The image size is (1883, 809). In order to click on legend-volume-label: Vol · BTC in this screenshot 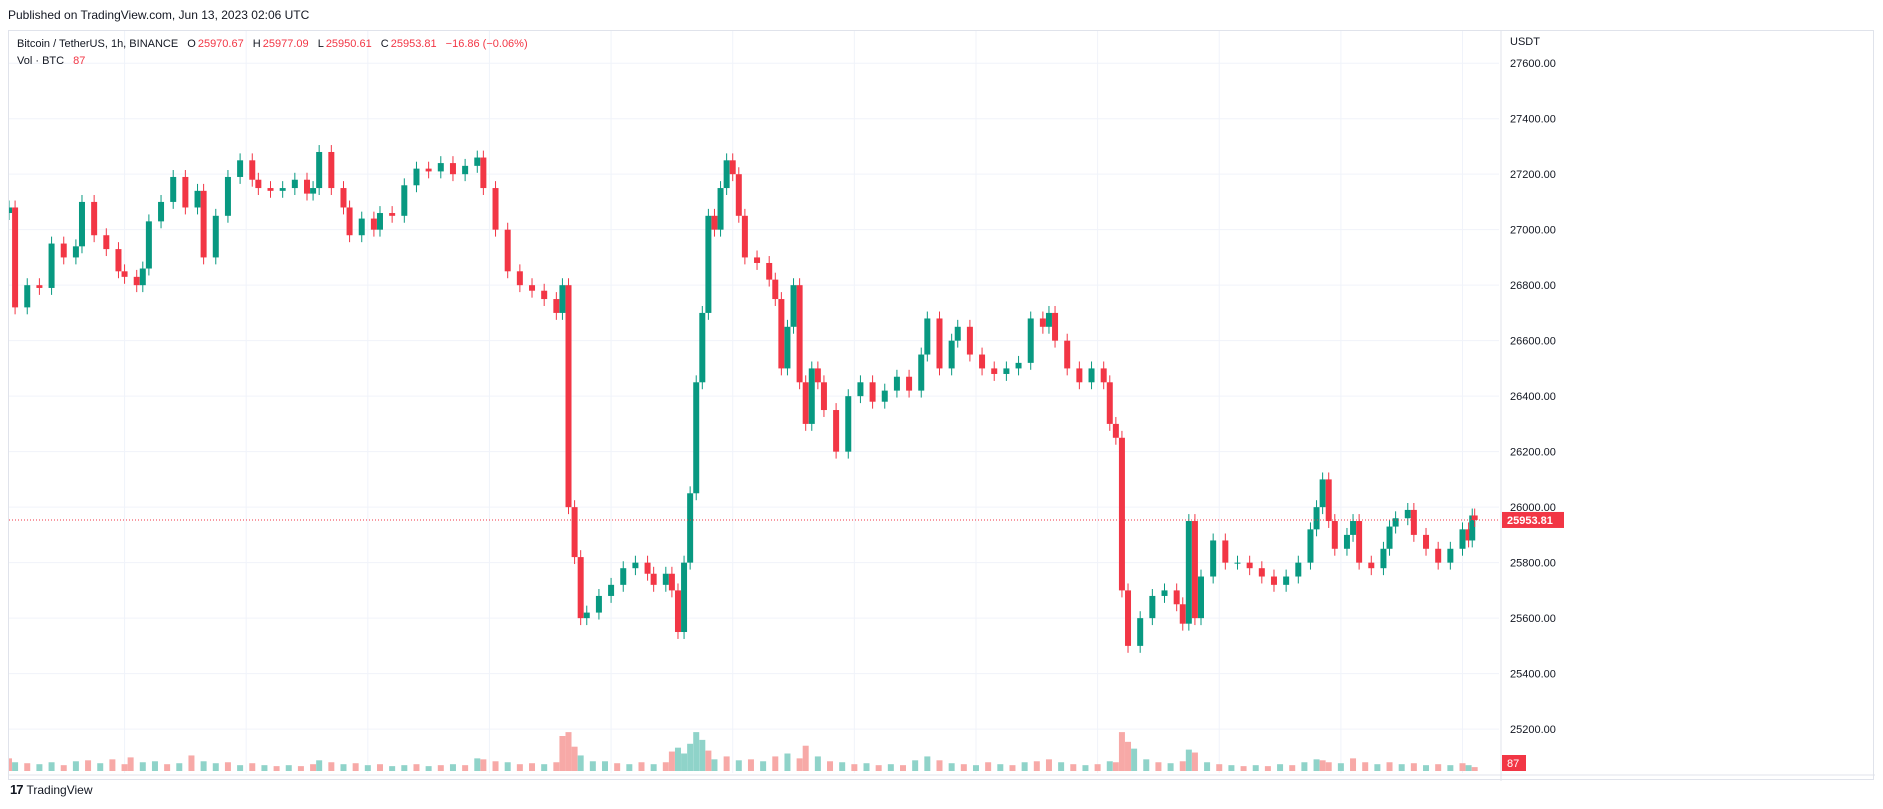, I will do `click(41, 61)`.